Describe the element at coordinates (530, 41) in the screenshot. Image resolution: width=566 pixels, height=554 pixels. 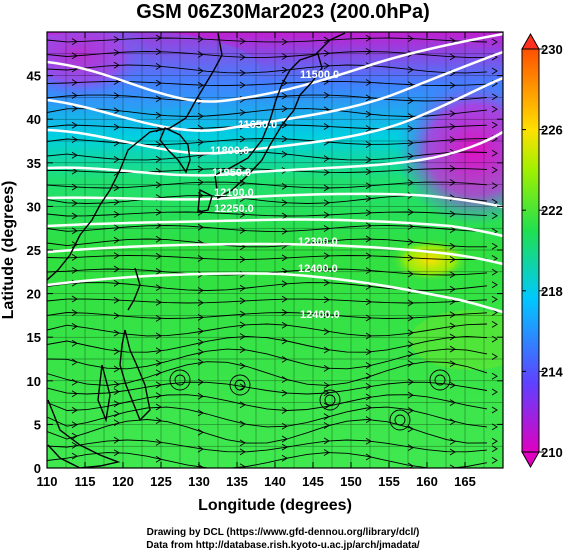
I see `colorbar-upper-triangle` at that location.